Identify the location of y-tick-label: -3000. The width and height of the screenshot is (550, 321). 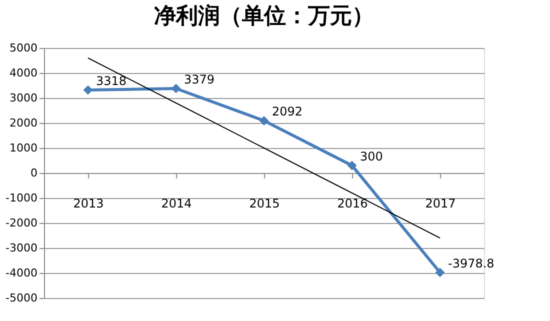
(22, 248).